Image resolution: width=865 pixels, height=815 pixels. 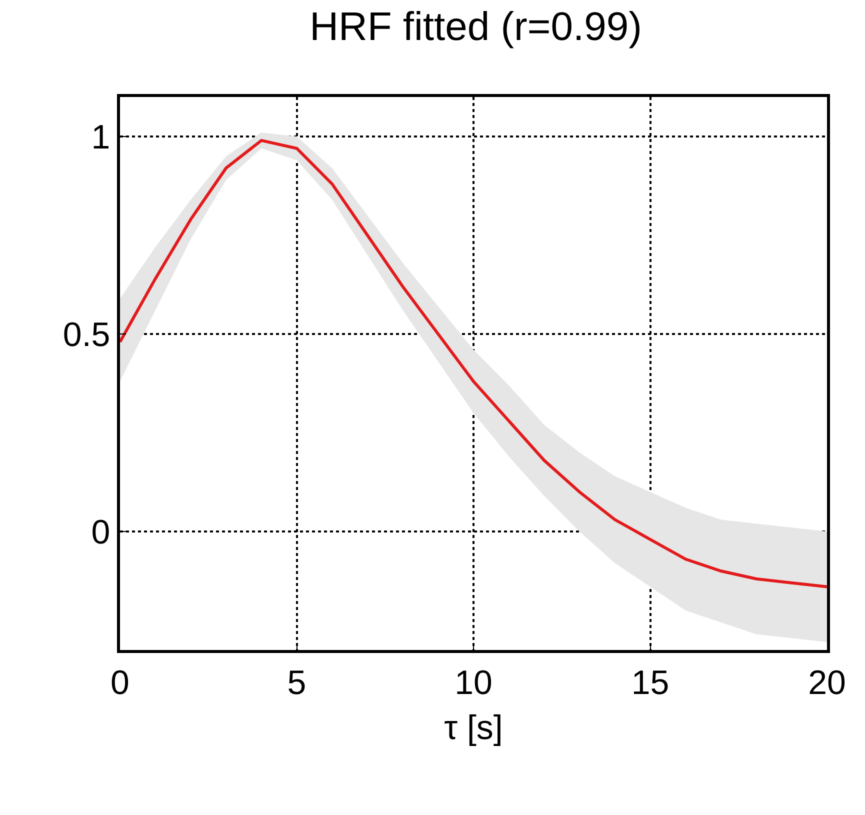 I want to click on y-tick-label: 0.5, so click(x=86, y=335).